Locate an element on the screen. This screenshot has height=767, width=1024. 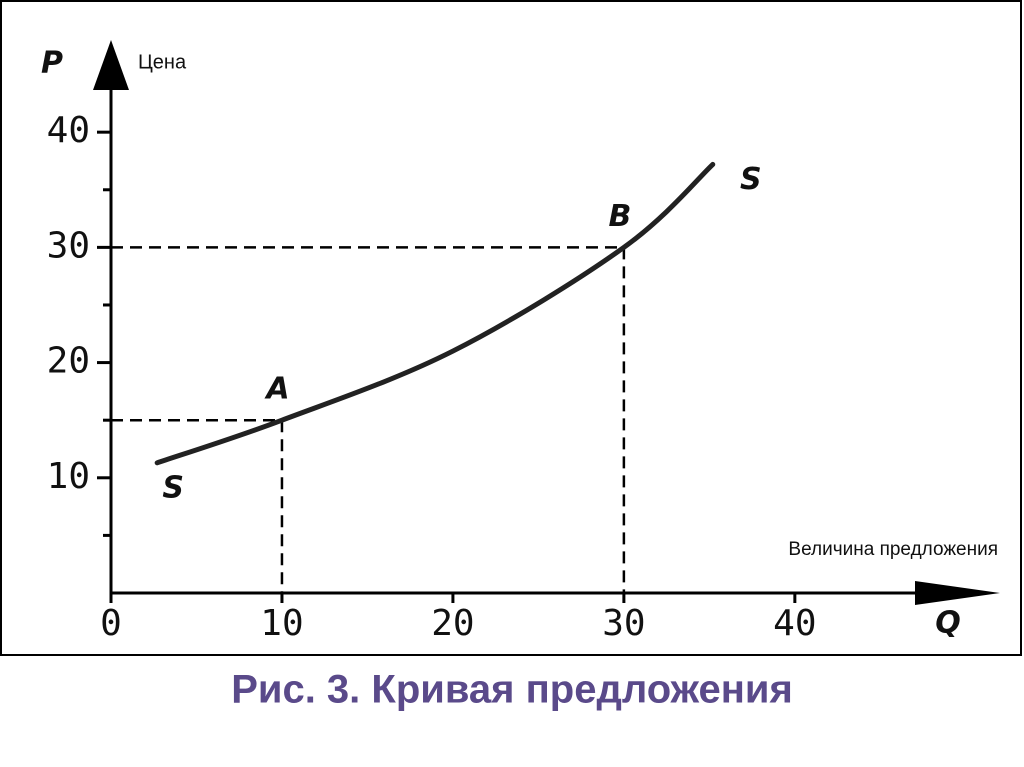
x-tick-label: 40 is located at coordinates (794, 623).